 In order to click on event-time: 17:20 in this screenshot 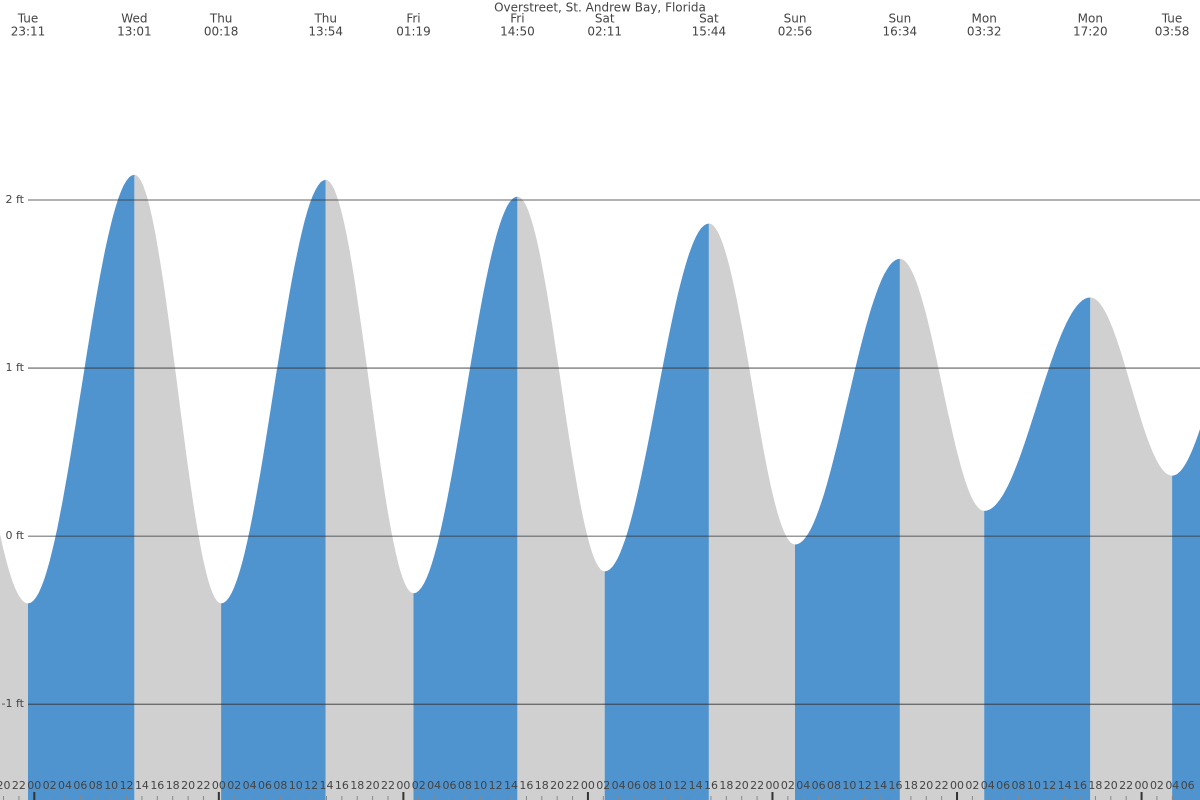, I will do `click(1090, 32)`.